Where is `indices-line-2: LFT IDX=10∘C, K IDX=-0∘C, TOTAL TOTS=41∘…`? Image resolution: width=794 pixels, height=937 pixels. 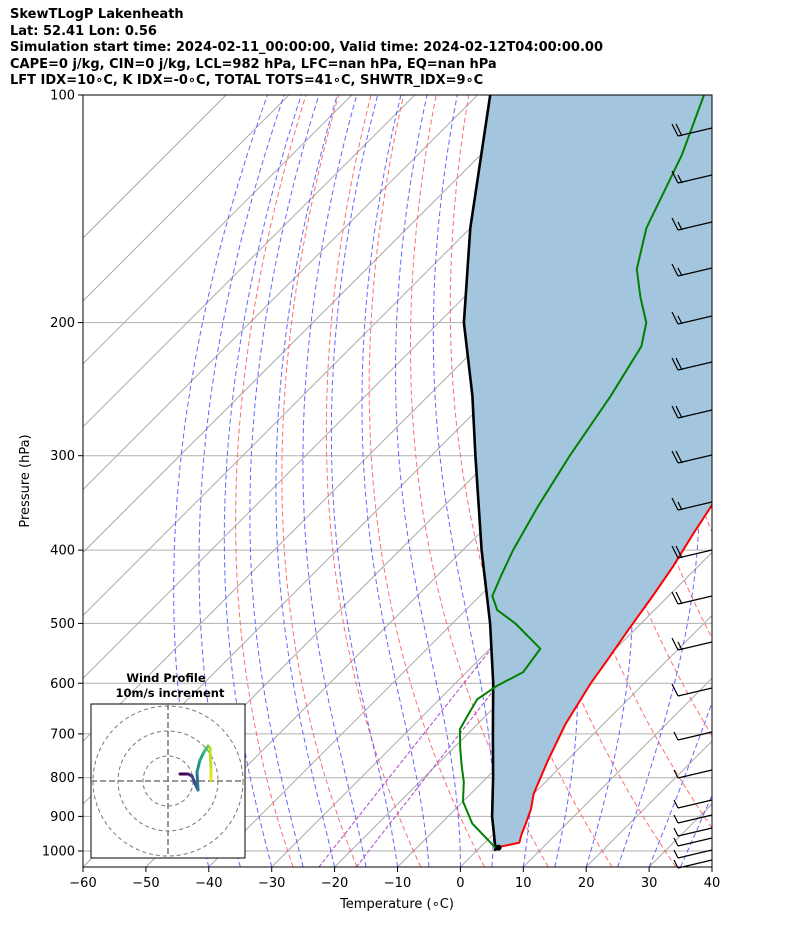 indices-line-2: LFT IDX=10∘C, K IDX=-0∘C, TOTAL TOTS=41∘… is located at coordinates (247, 81).